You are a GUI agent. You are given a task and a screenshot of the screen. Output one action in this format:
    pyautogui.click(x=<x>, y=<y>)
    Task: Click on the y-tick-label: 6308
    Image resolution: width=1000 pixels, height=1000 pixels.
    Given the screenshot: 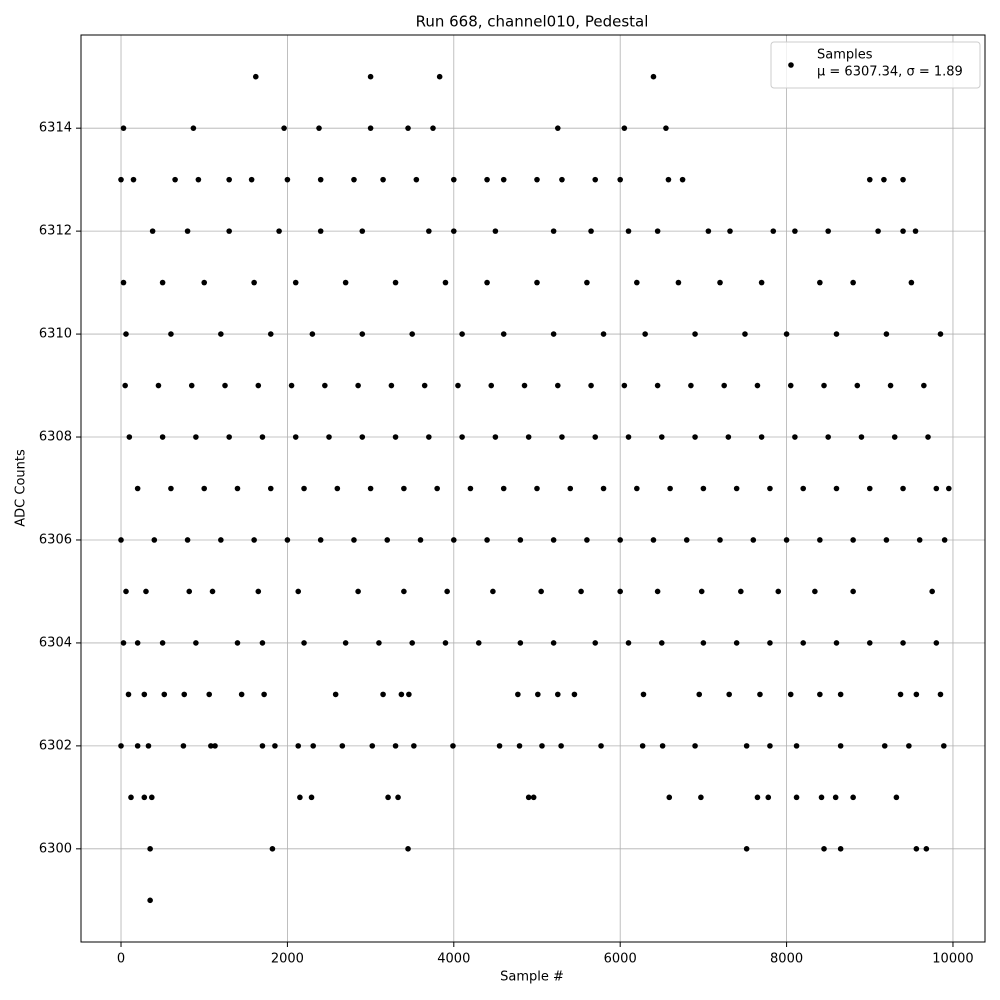 What is the action you would take?
    pyautogui.click(x=55, y=437)
    